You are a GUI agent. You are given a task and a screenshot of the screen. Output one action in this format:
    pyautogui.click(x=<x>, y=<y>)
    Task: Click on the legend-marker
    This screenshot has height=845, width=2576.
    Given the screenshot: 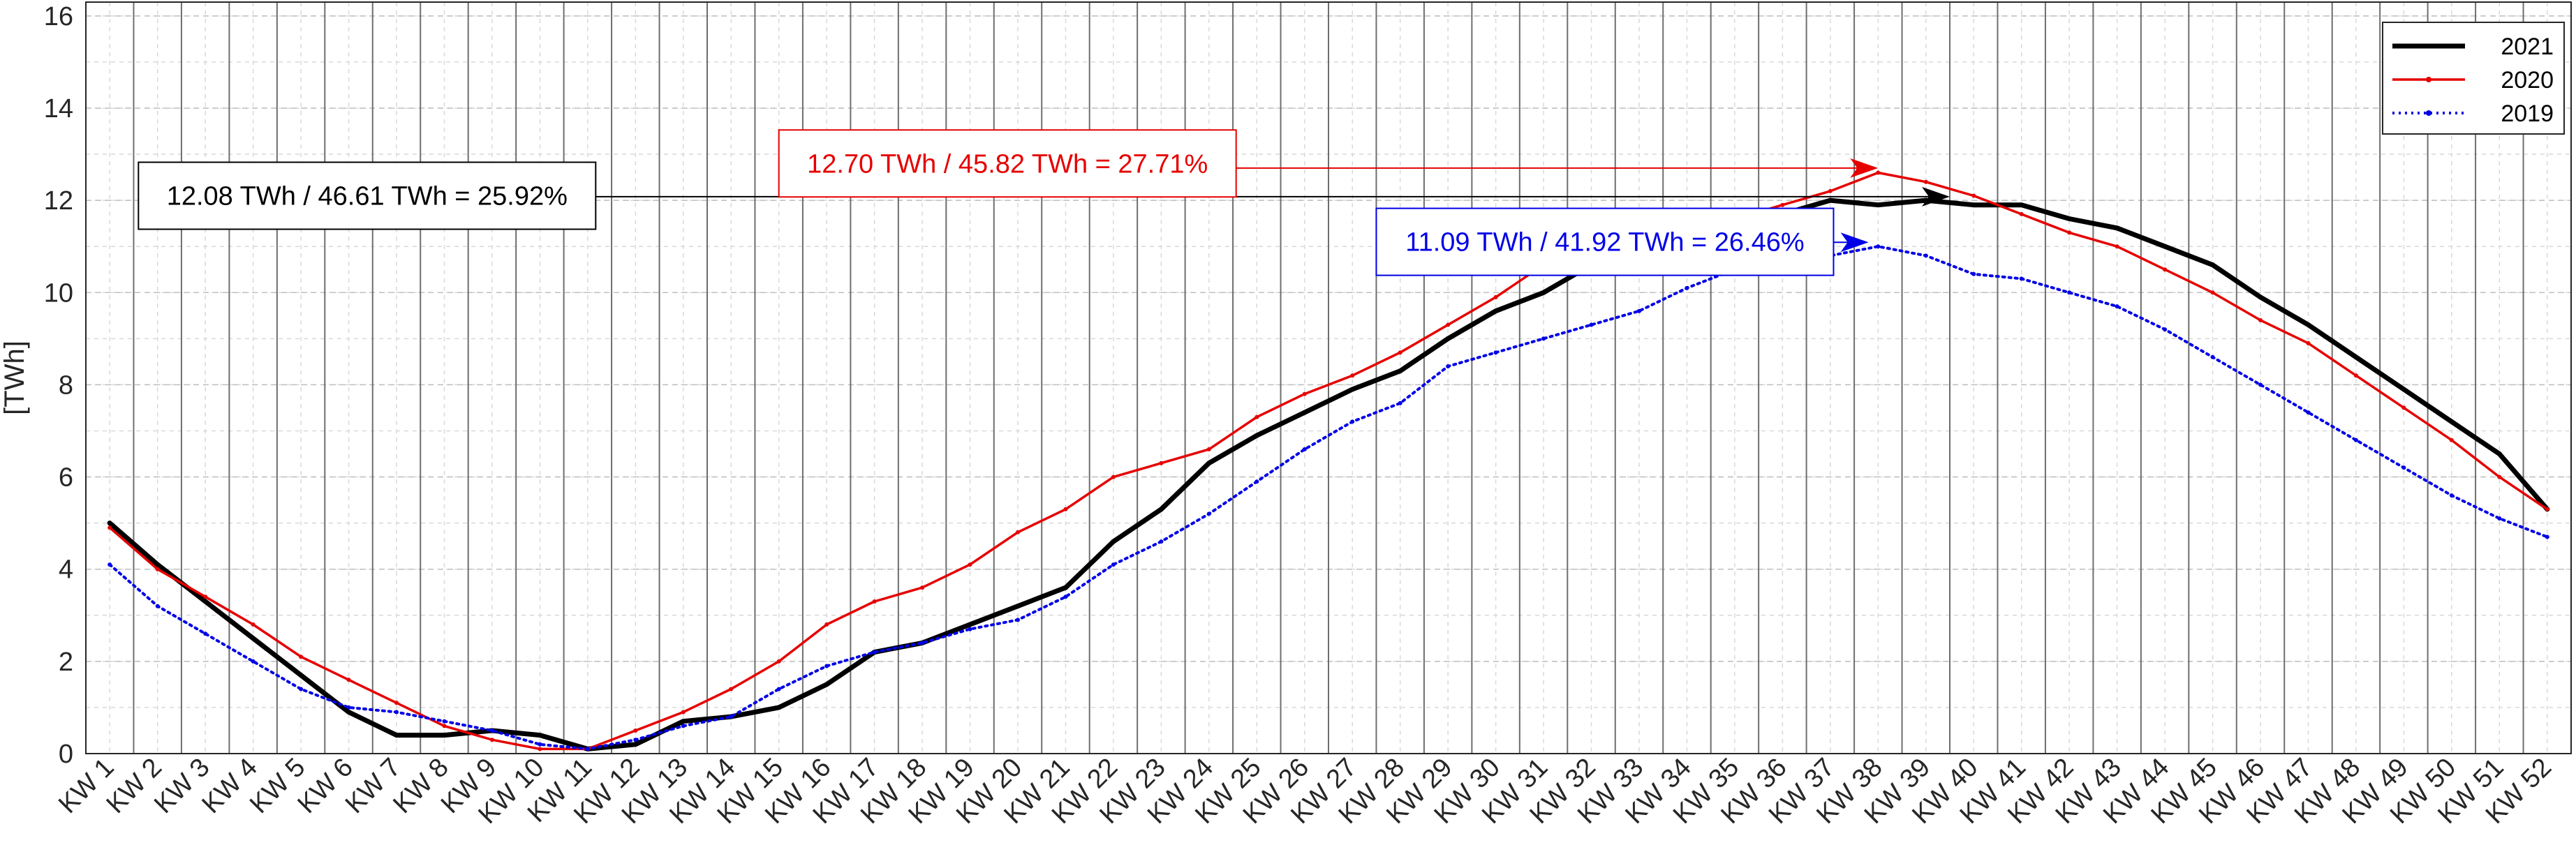 What is the action you would take?
    pyautogui.click(x=2428, y=79)
    